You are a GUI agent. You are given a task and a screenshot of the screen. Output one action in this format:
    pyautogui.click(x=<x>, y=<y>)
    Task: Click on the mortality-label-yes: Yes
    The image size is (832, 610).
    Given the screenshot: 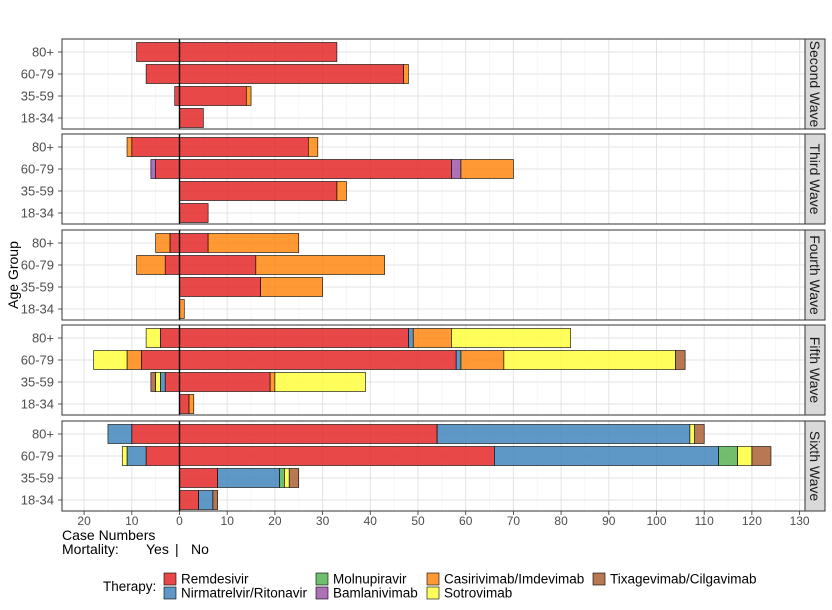 What is the action you would take?
    pyautogui.click(x=157, y=549)
    